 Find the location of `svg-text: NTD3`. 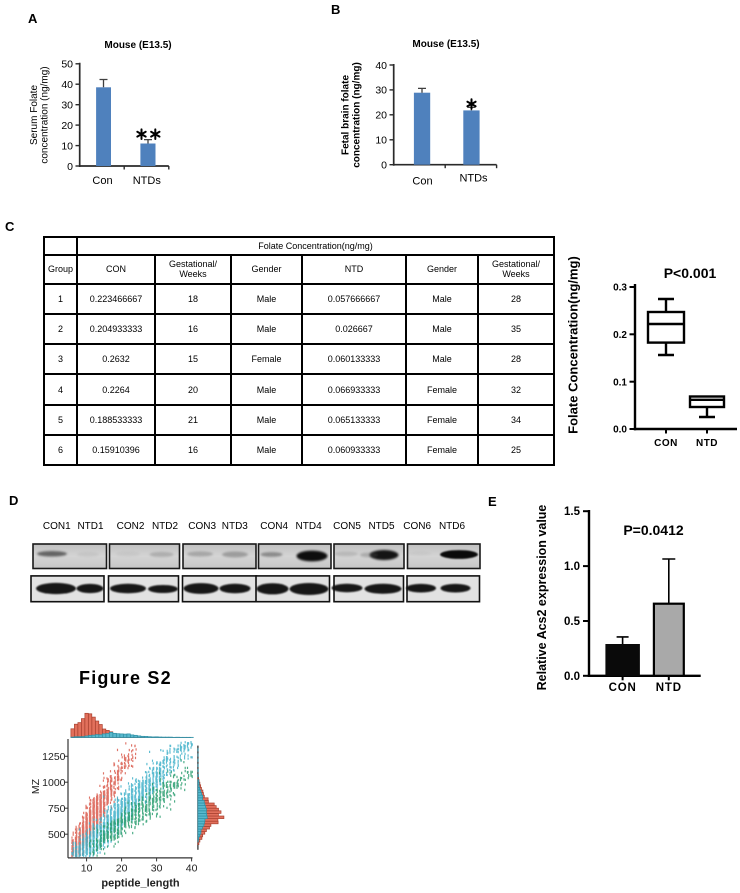

svg-text: NTD3 is located at coordinates (235, 526).